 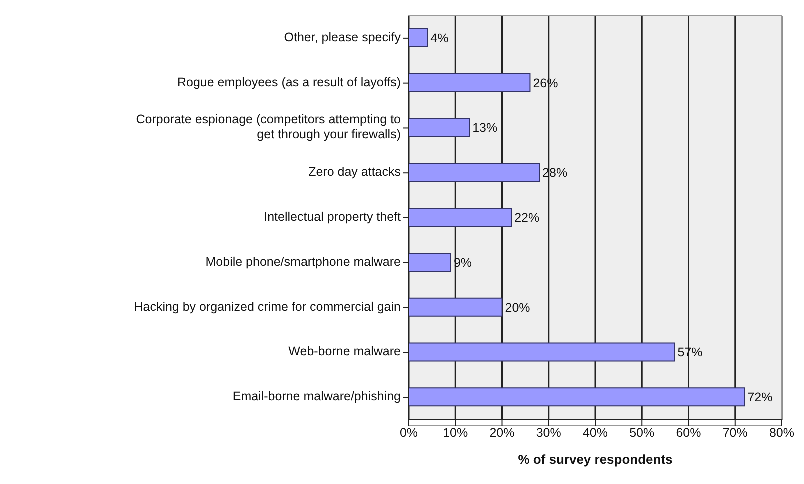 What do you see at coordinates (289, 83) in the screenshot?
I see `y-tick-label: Rogue employees (as a result of layoffs)` at bounding box center [289, 83].